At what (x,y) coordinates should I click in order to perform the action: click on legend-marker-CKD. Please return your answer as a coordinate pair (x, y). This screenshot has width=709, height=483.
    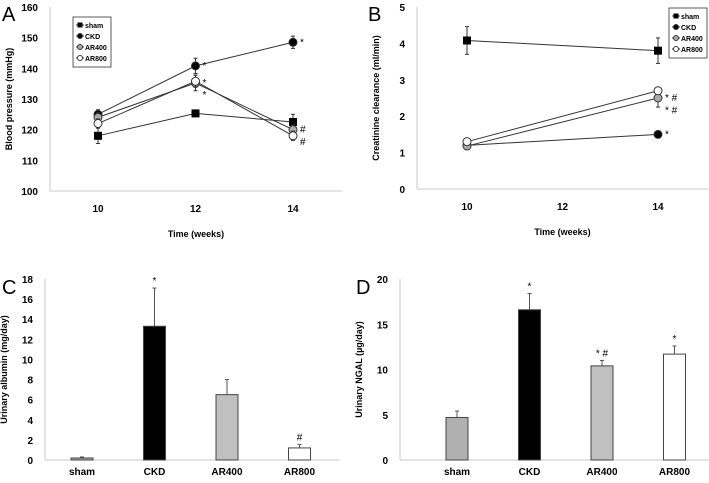
    Looking at the image, I should click on (80, 36).